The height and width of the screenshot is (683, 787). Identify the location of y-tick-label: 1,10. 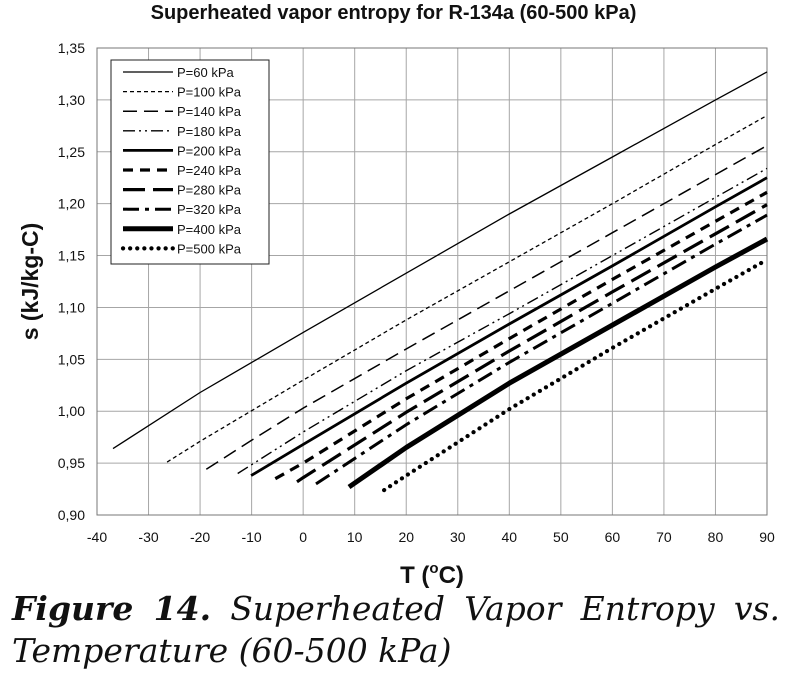
(71, 307).